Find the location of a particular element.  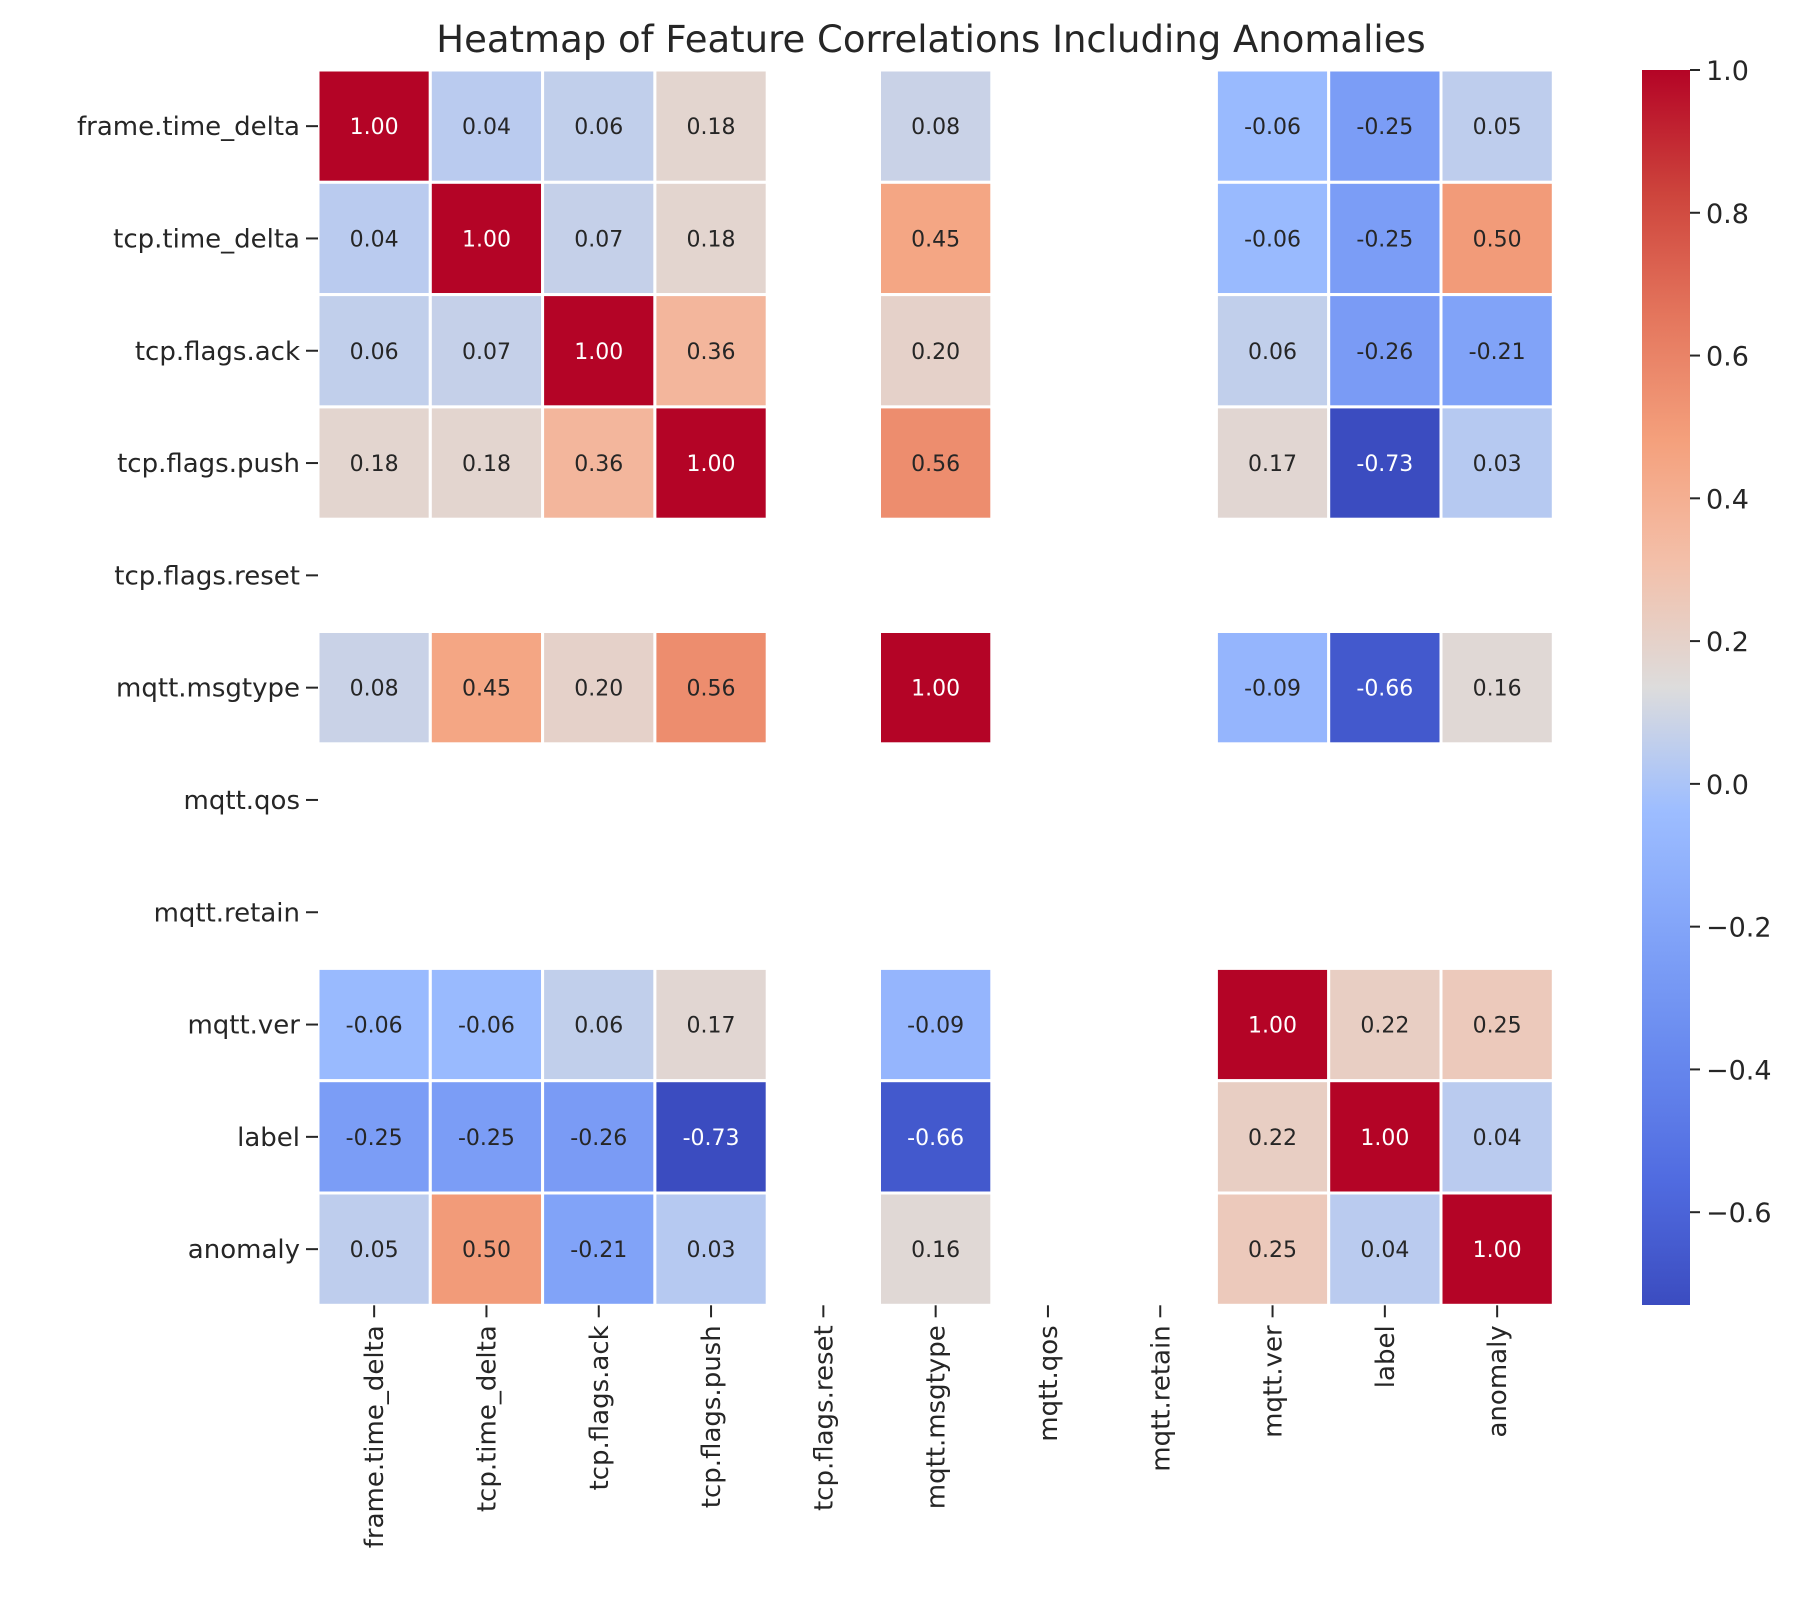

y-tick-label: mqtt.msgtype is located at coordinates (208, 689).